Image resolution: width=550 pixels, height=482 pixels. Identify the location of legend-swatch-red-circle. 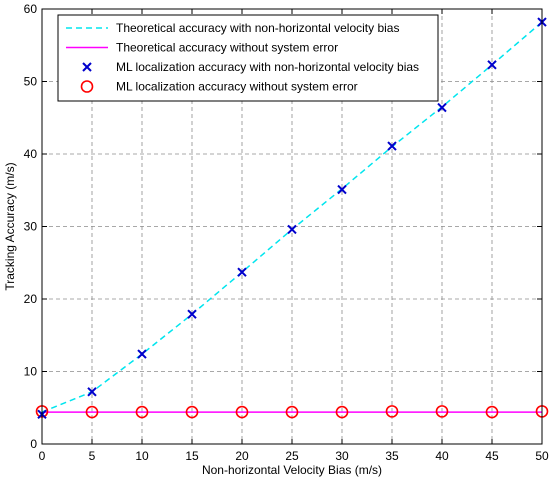
(87, 86).